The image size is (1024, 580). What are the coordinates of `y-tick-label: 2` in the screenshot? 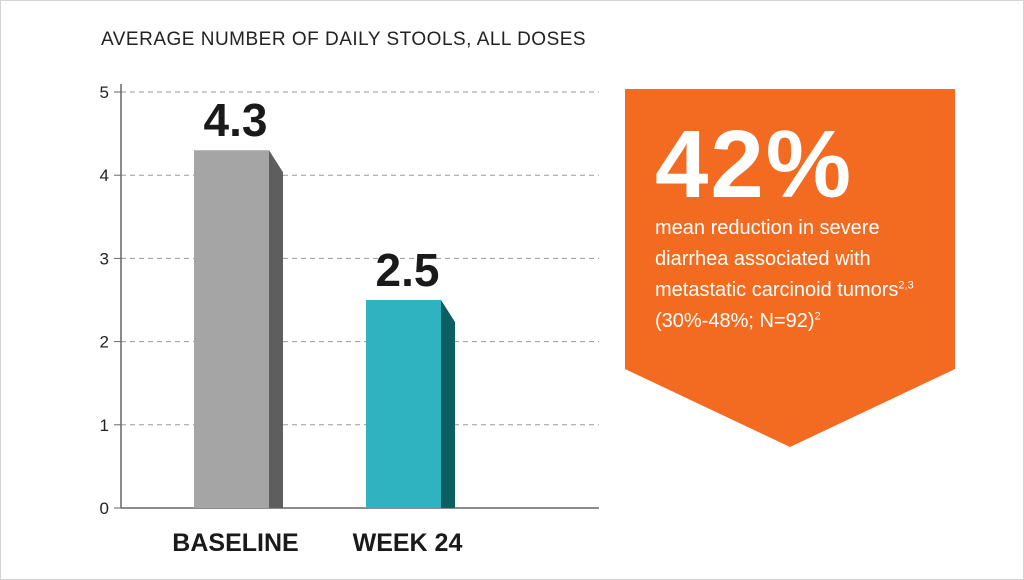 It's located at (104, 342).